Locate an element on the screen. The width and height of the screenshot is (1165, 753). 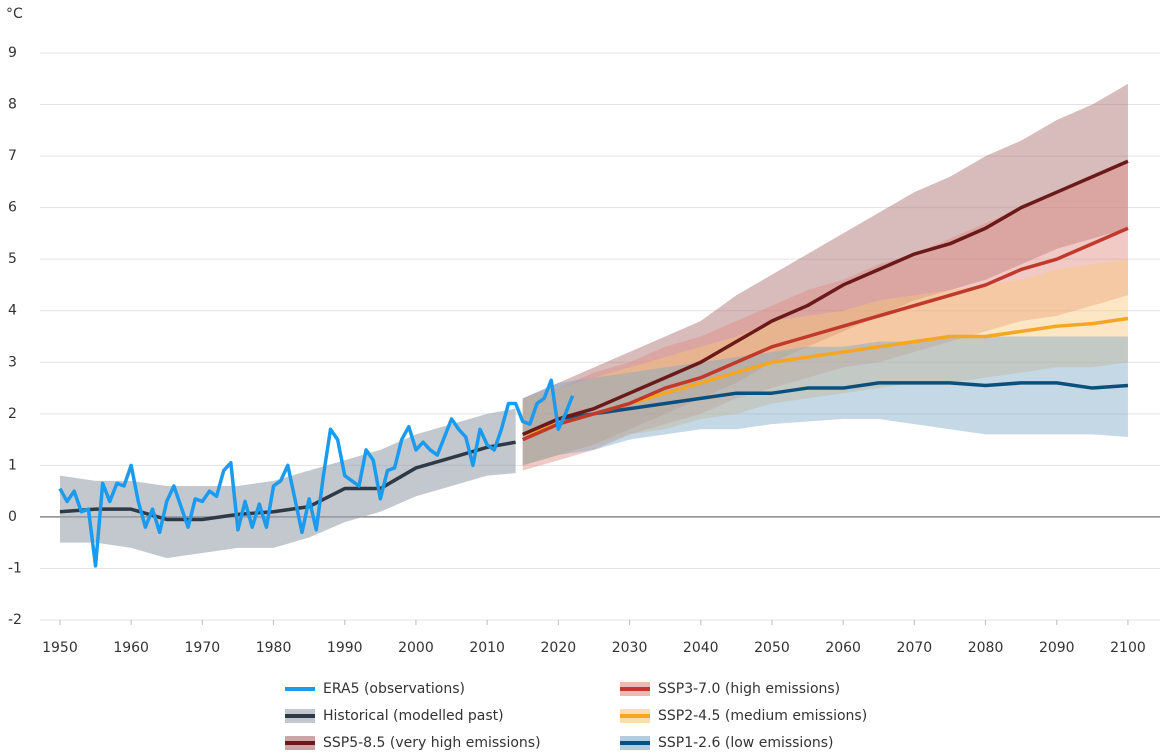
x-tick-label: 1970 is located at coordinates (203, 648).